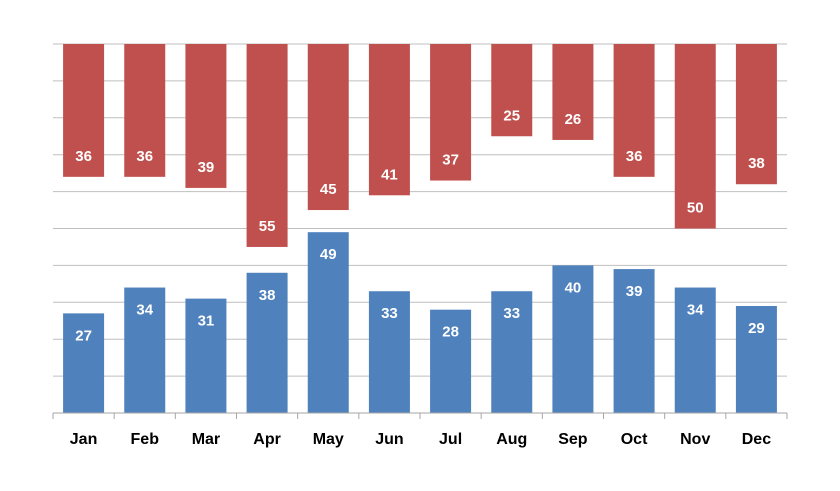 This screenshot has width=840, height=491. What do you see at coordinates (206, 439) in the screenshot?
I see `x-tick-label: Mar` at bounding box center [206, 439].